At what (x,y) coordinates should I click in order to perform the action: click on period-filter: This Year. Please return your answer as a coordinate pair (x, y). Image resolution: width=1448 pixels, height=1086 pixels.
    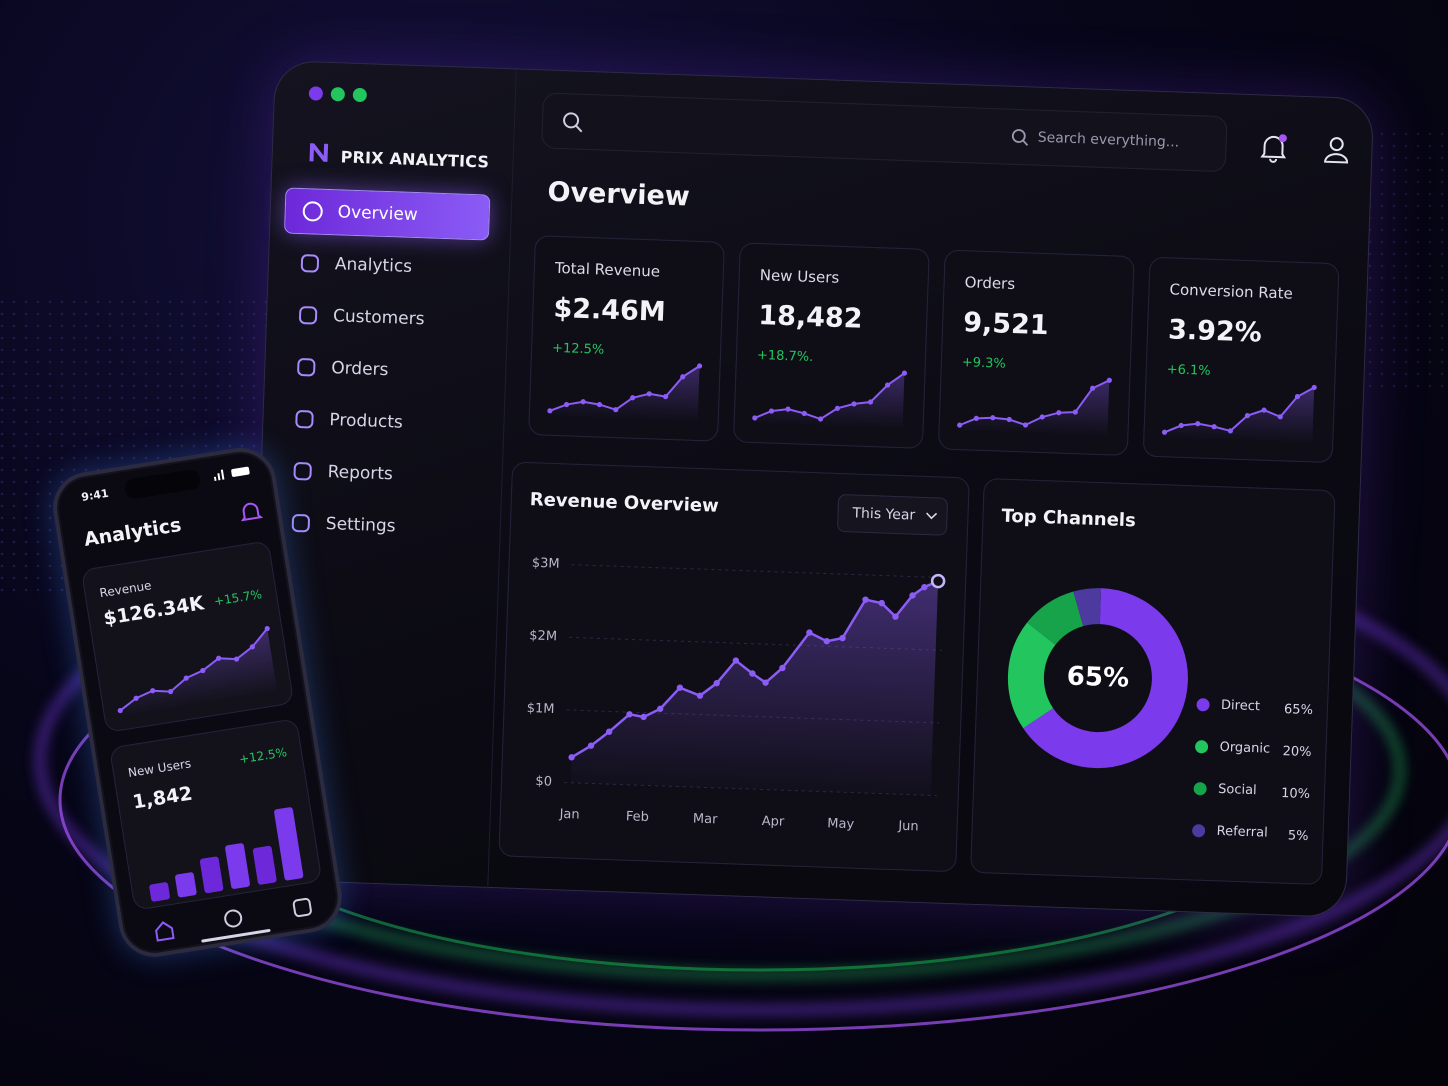
    Looking at the image, I should click on (892, 514).